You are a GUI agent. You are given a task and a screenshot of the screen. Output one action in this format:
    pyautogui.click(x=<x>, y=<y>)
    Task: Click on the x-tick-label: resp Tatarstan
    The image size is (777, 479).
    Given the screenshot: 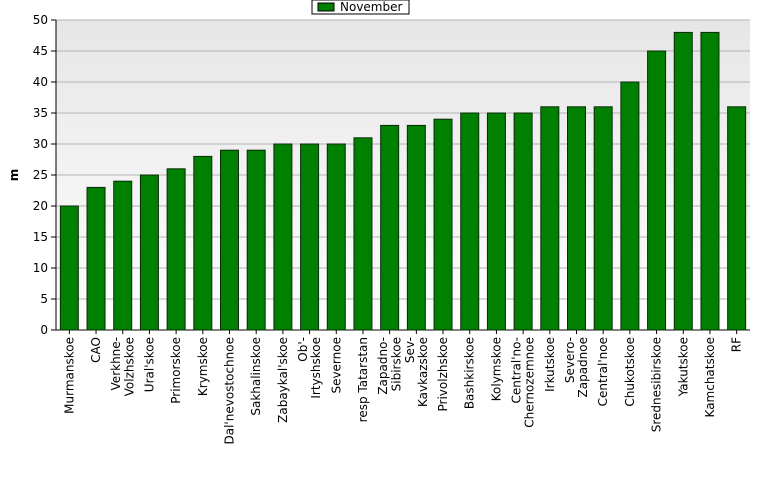 What is the action you would take?
    pyautogui.click(x=363, y=379)
    